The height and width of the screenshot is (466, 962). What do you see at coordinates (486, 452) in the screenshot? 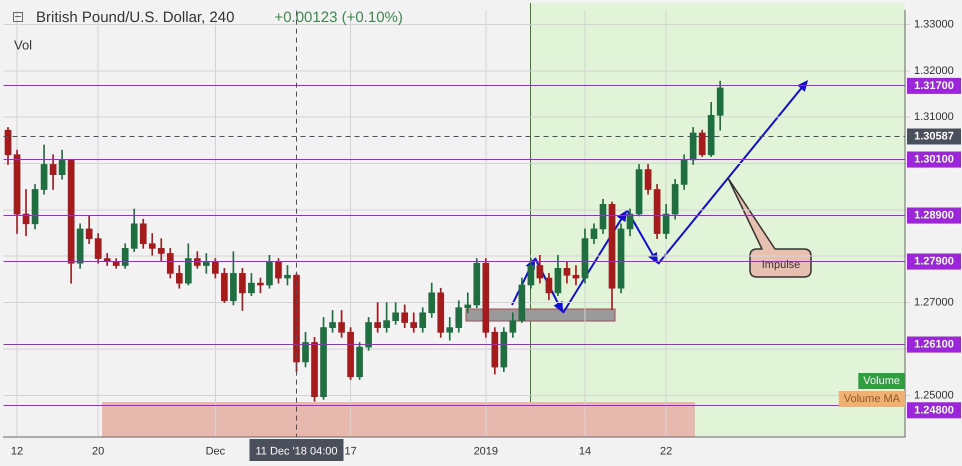
I see `x-tick-label: 2019` at bounding box center [486, 452].